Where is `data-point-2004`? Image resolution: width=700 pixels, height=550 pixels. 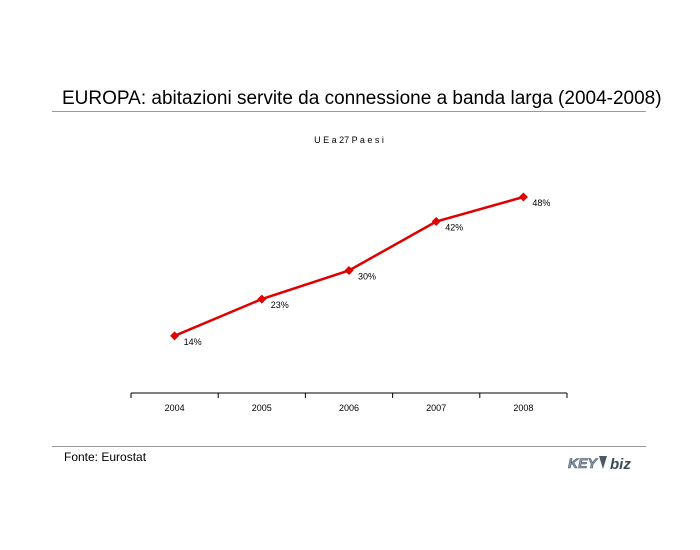
data-point-2004 is located at coordinates (175, 336).